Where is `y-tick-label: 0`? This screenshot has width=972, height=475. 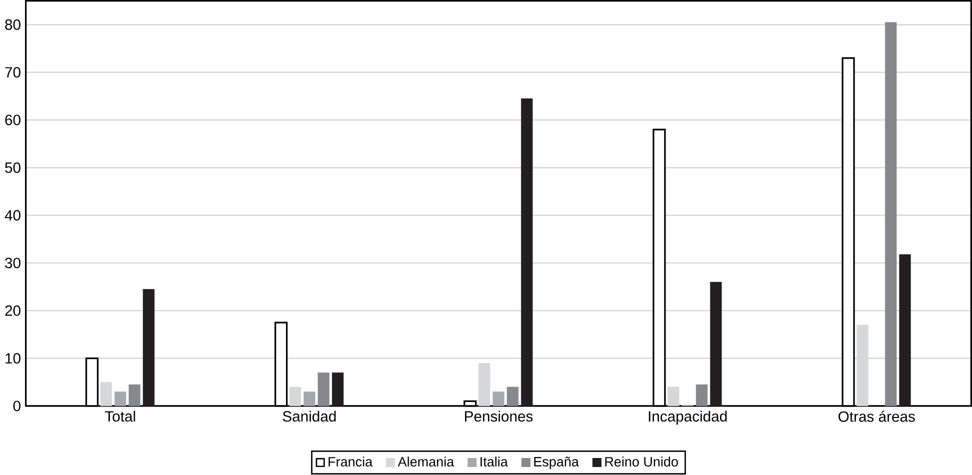 y-tick-label: 0 is located at coordinates (16, 406).